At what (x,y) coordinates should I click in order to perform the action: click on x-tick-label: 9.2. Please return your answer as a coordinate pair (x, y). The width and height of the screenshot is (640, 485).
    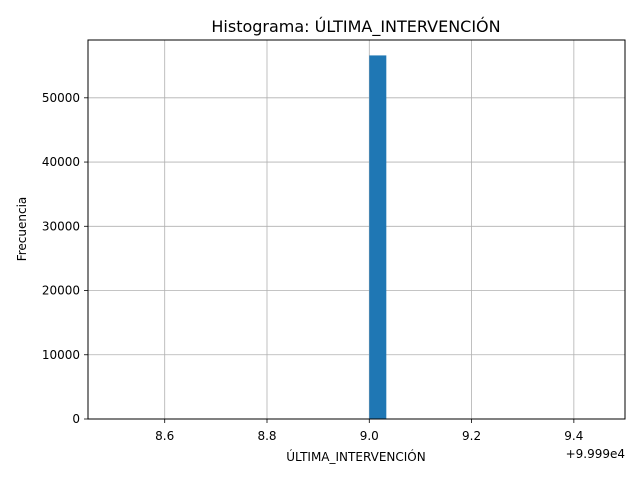
    Looking at the image, I should click on (471, 436).